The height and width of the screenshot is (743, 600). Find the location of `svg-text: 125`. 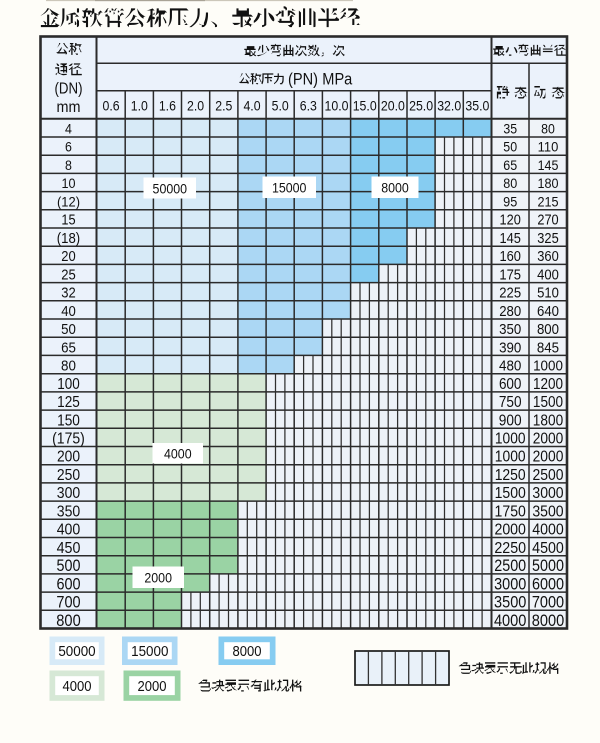

svg-text: 125 is located at coordinates (68, 402).